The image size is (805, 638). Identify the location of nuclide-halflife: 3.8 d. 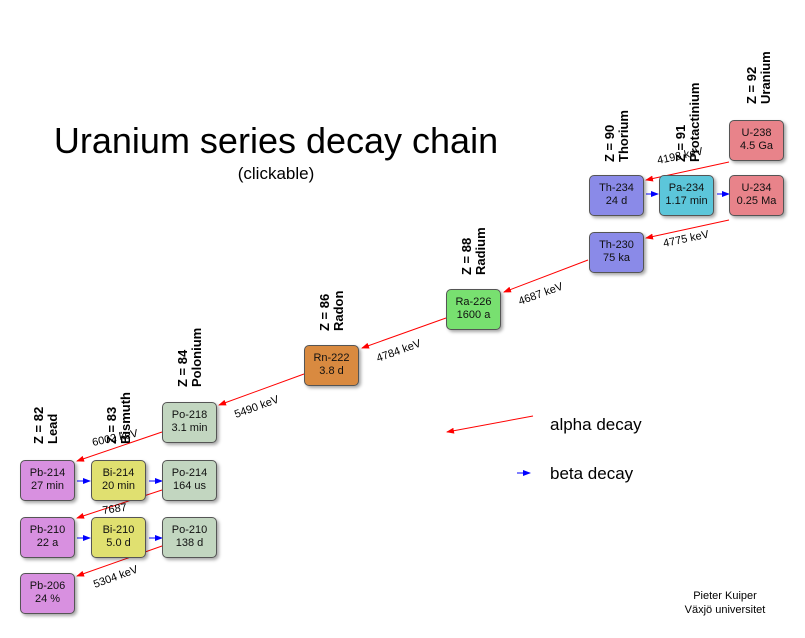
(331, 371).